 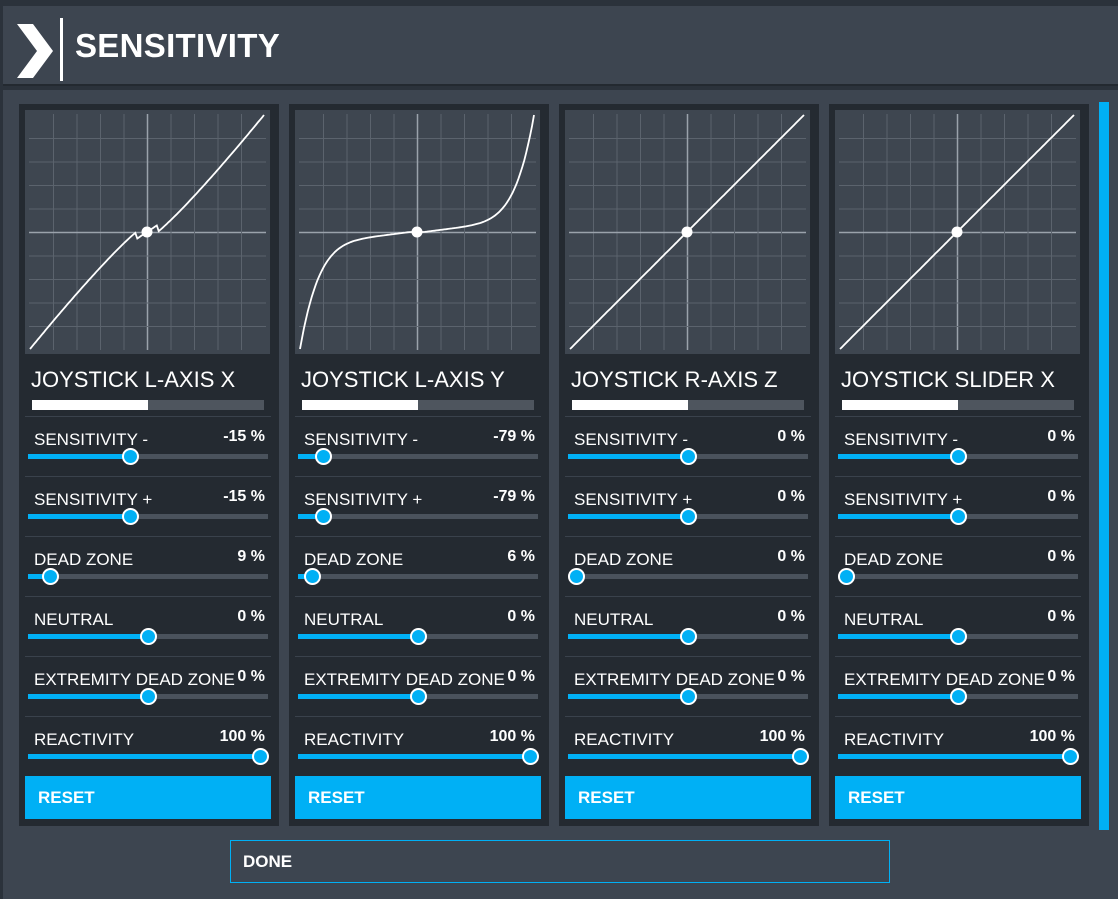 I want to click on setting-value: 100 %, so click(x=1052, y=736).